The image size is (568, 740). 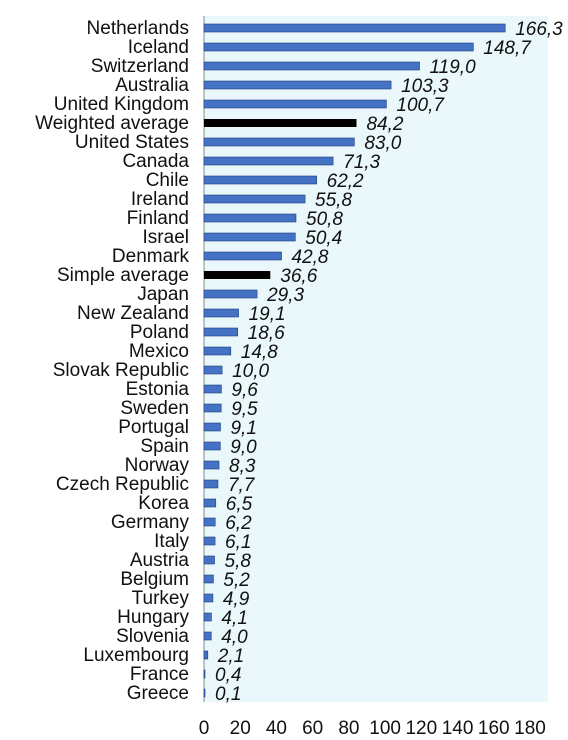 What do you see at coordinates (507, 48) in the screenshot?
I see `value-label-iceland: 148,7` at bounding box center [507, 48].